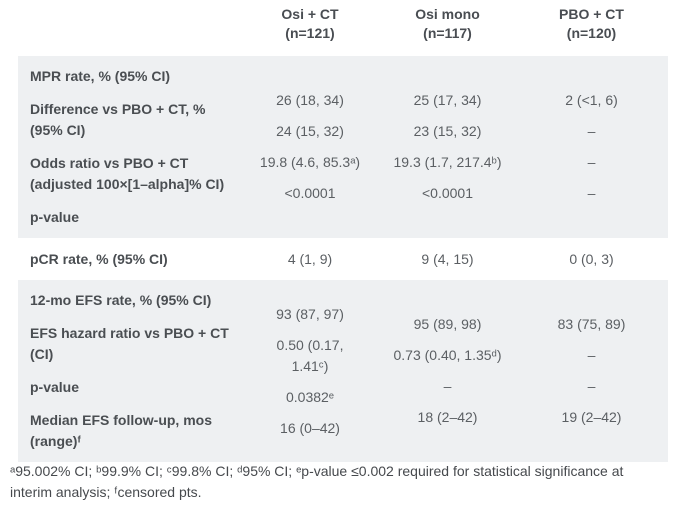 This screenshot has width=675, height=513. I want to click on header-spacer, so click(129, 24).